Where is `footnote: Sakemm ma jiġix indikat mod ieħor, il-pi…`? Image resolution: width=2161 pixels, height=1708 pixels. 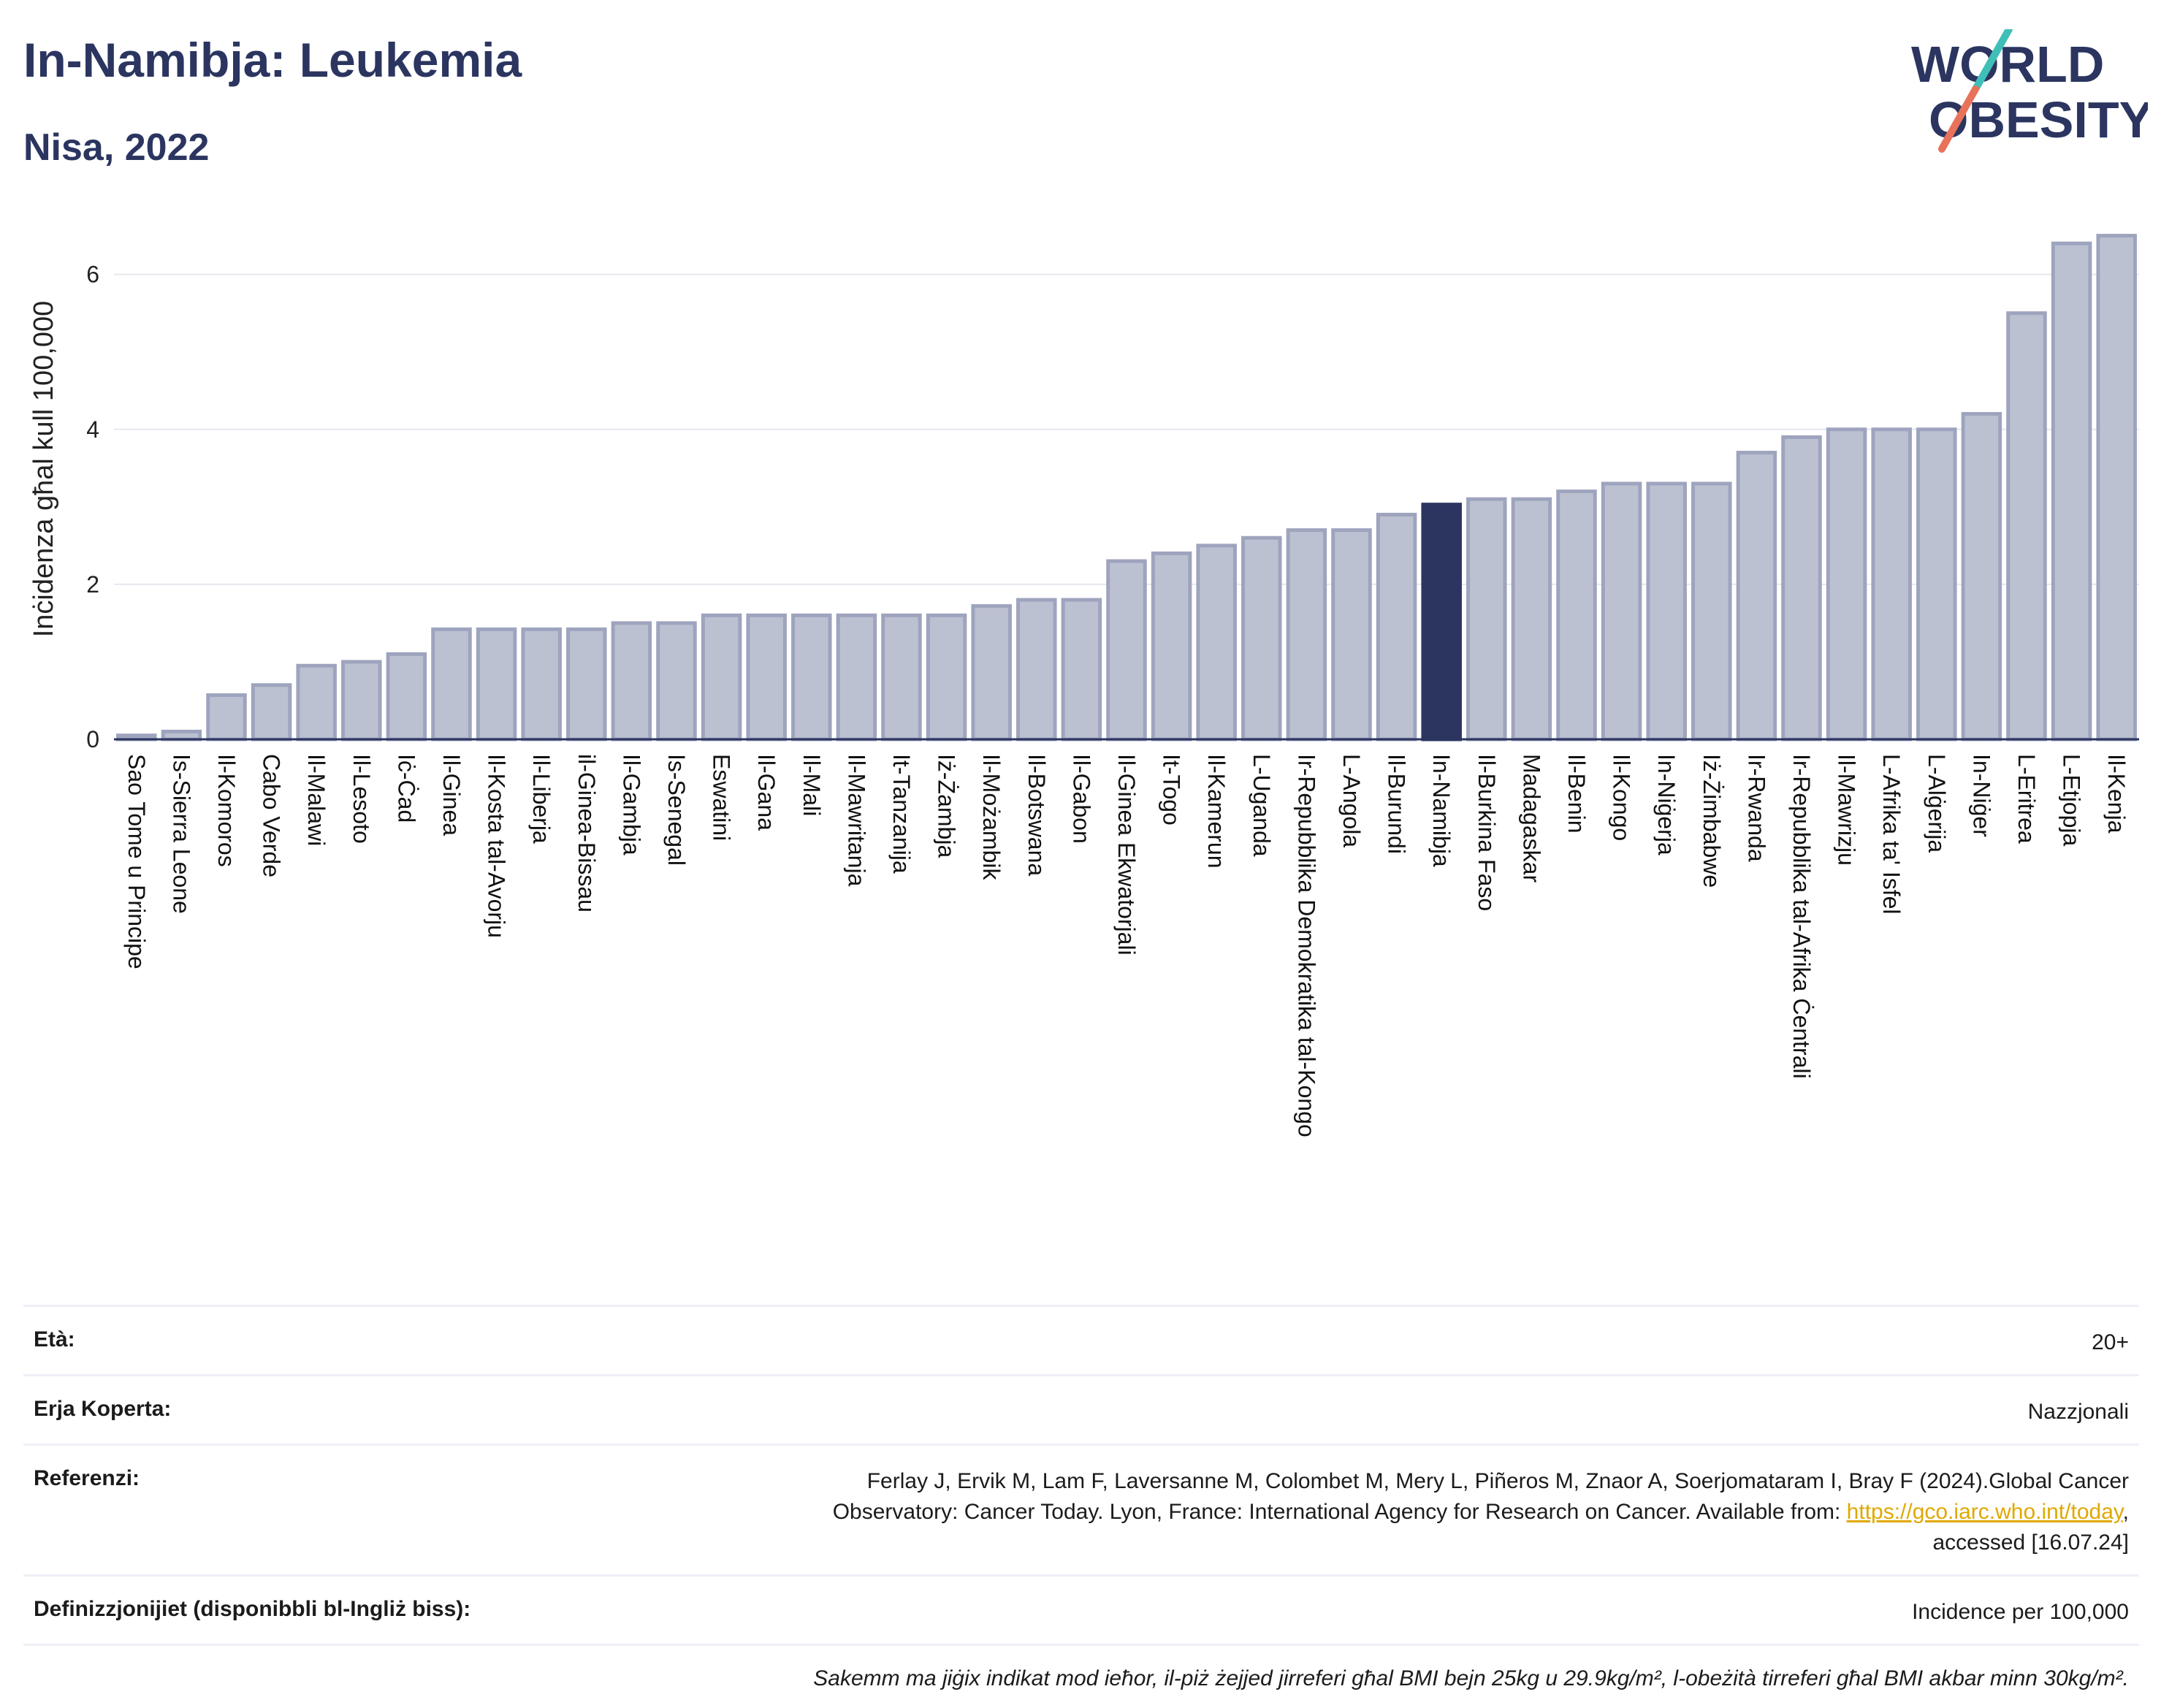 footnote: Sakemm ma jiġix indikat mod ieħor, il-pi… is located at coordinates (1471, 1678).